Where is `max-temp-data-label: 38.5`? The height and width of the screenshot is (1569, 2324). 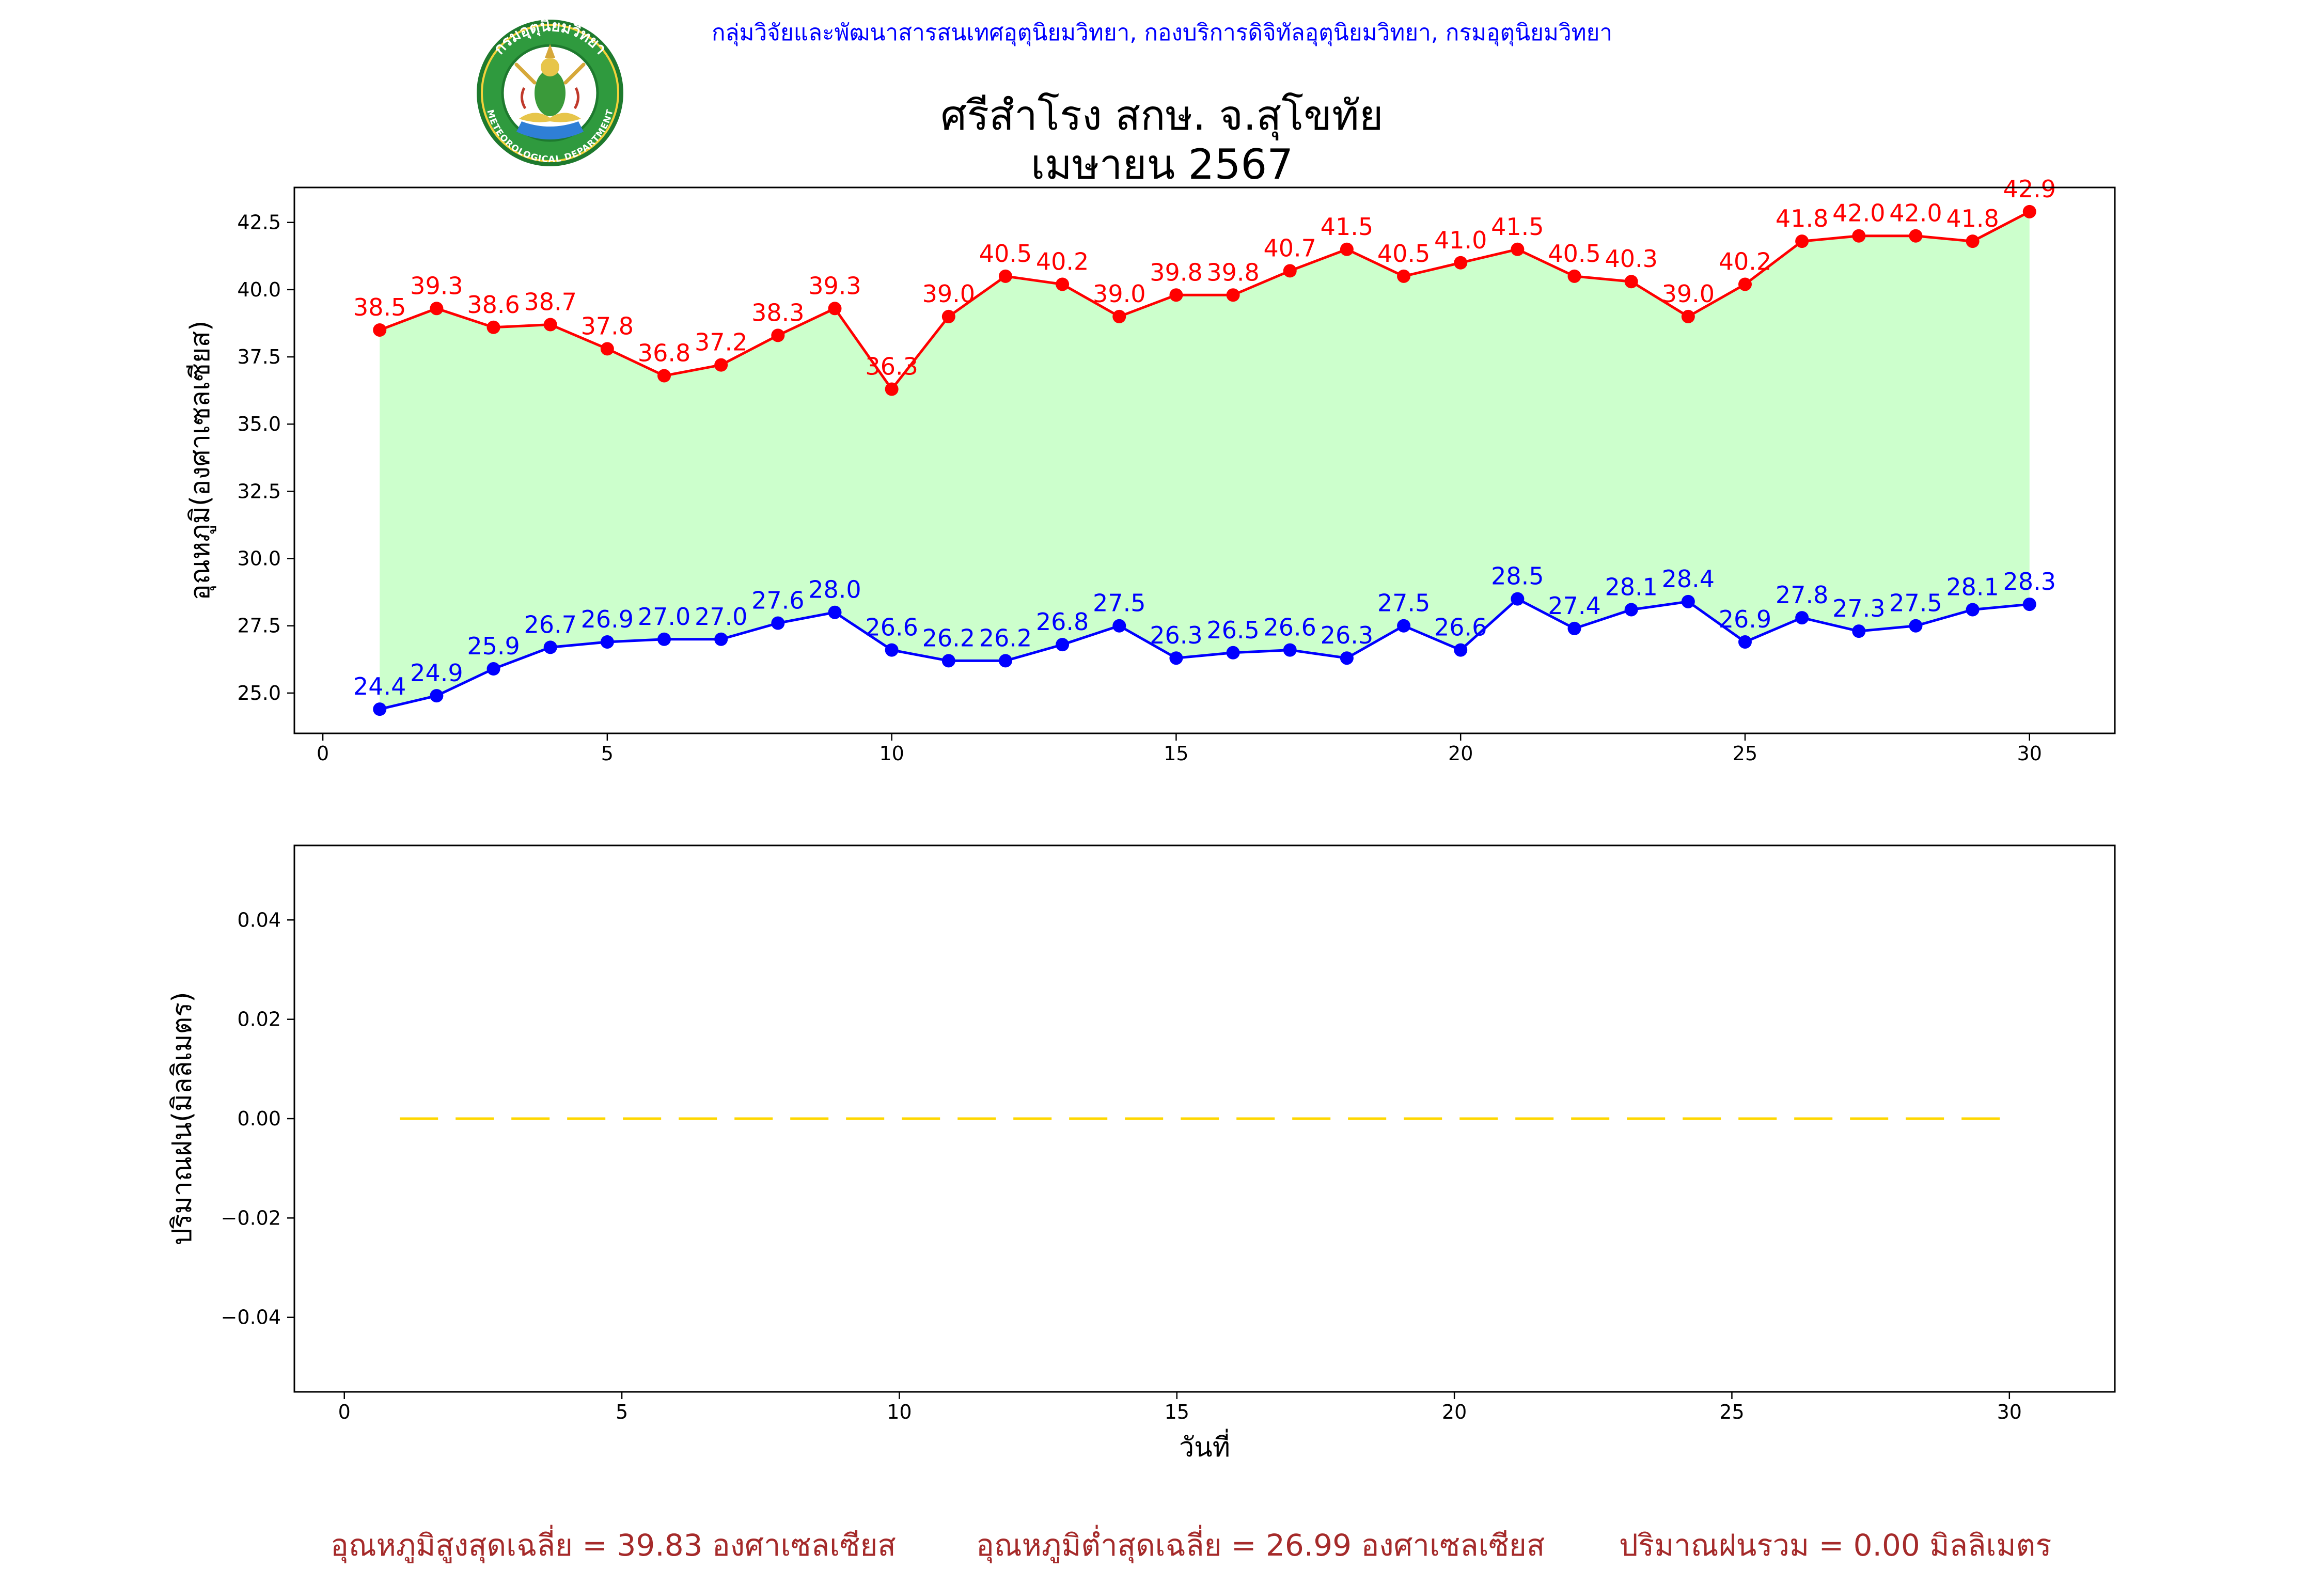 max-temp-data-label: 38.5 is located at coordinates (379, 307).